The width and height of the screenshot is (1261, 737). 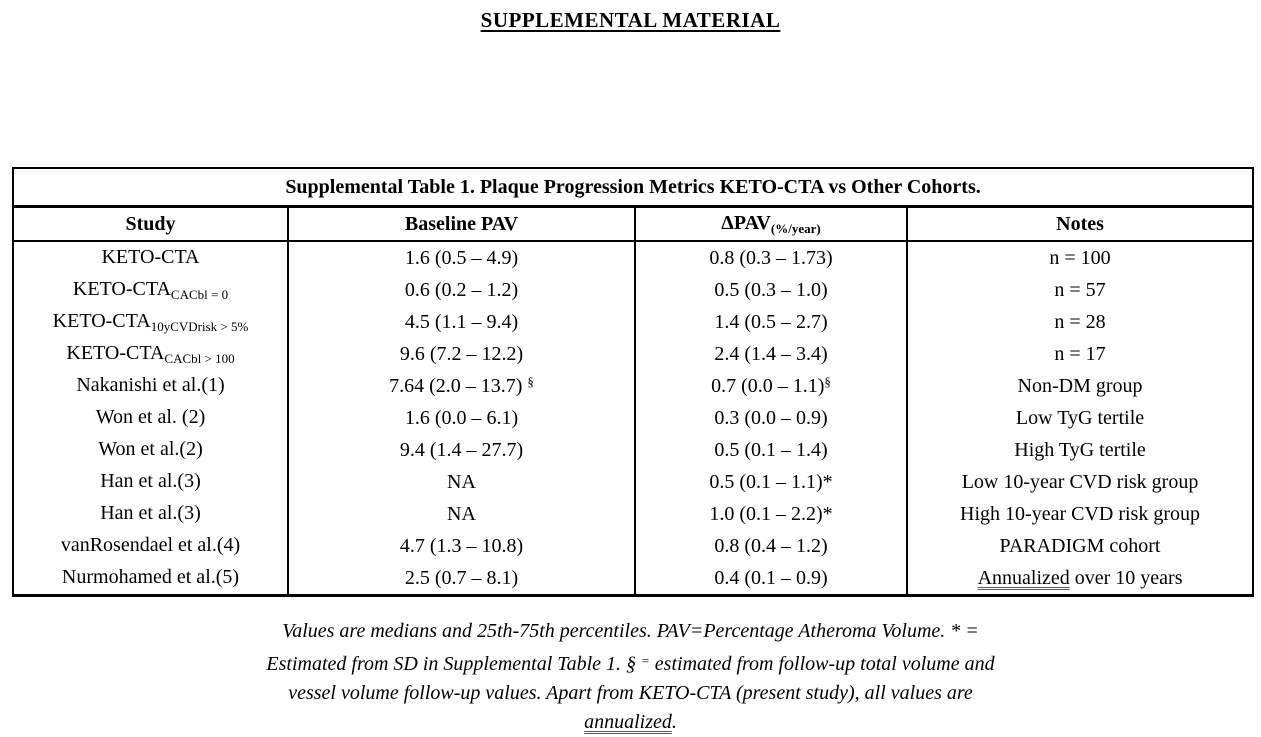 I want to click on footnote-marked-word: annualized, so click(x=628, y=722).